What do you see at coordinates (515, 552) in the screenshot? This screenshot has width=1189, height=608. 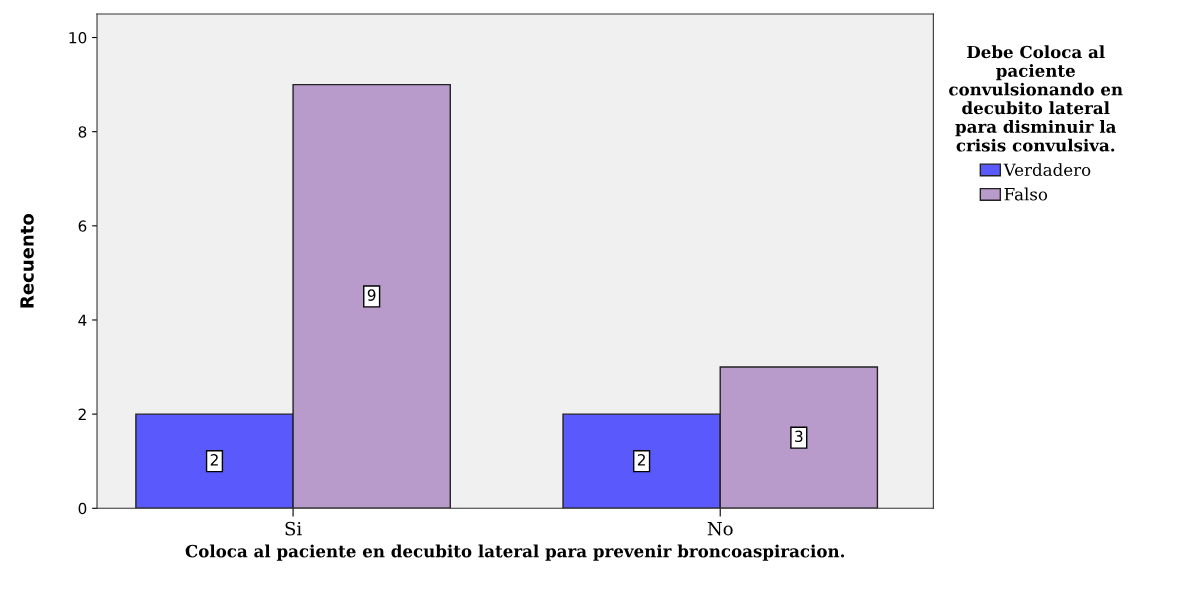 I see `x-axis-title: Coloca al paciente en decubito lateral para prevenir broncoaspiracion.` at bounding box center [515, 552].